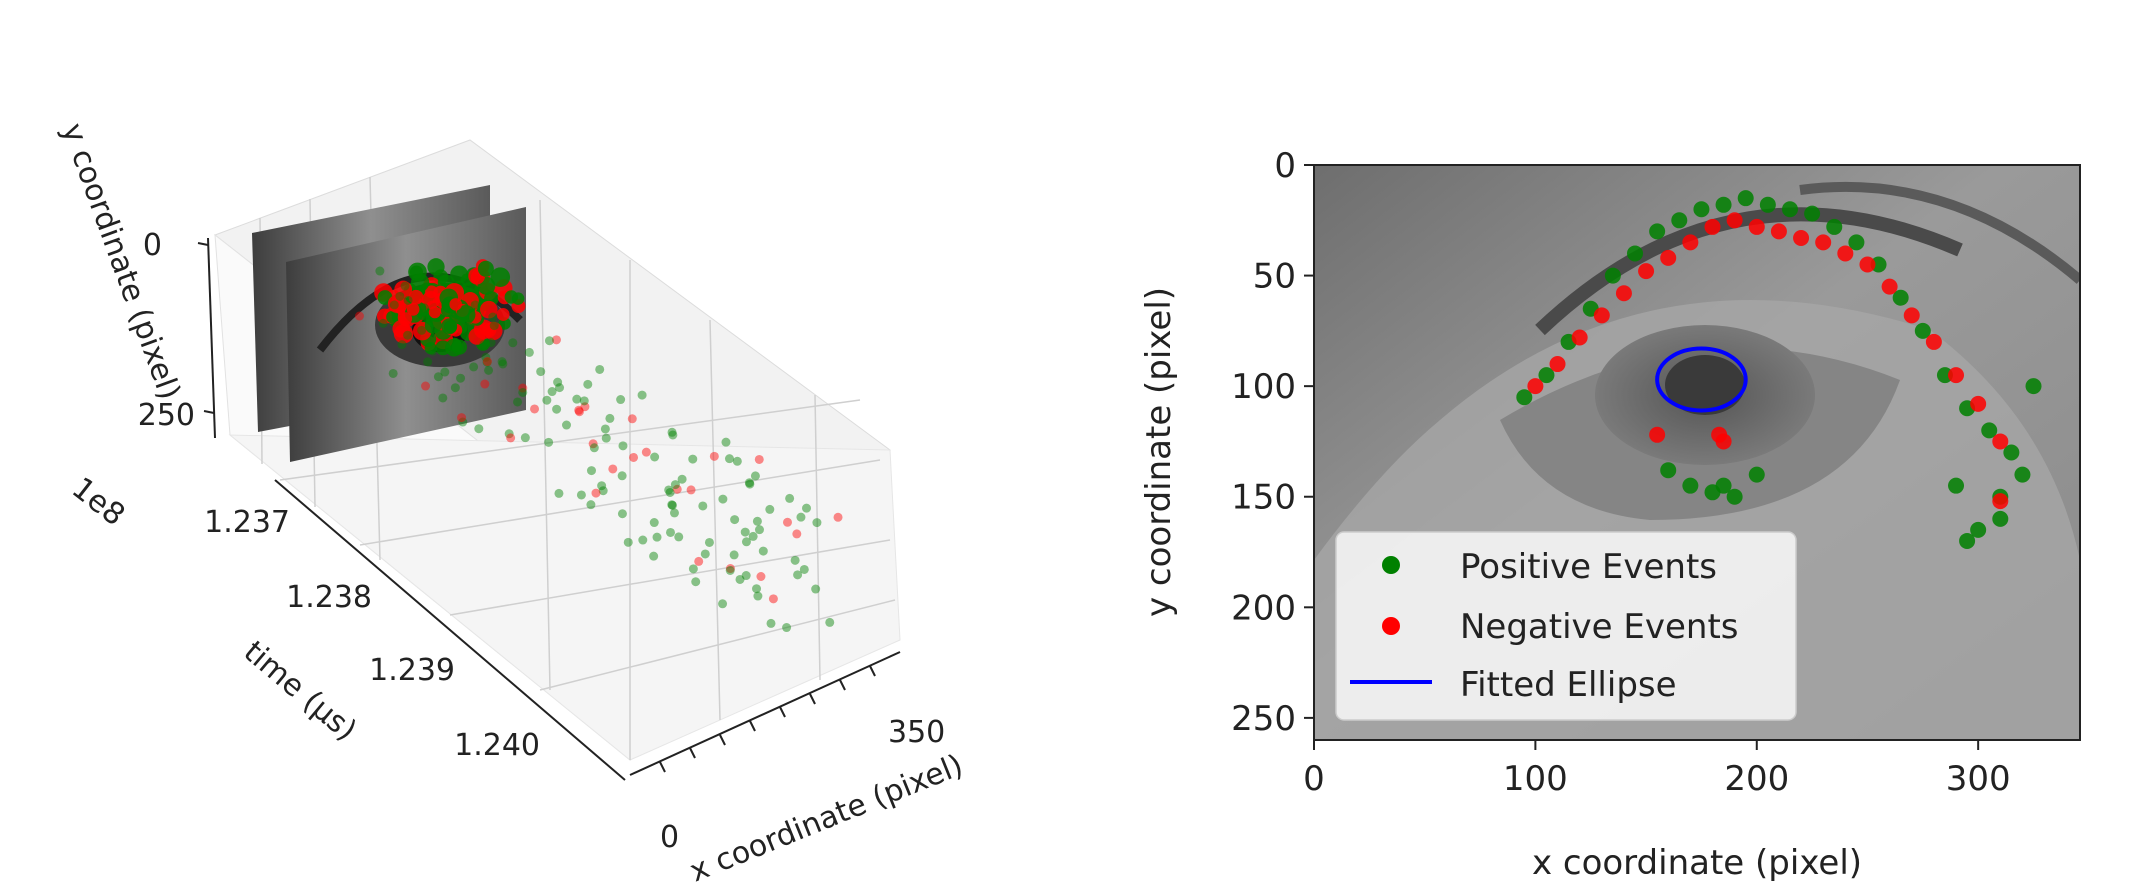  What do you see at coordinates (98, 502) in the screenshot?
I see `time-offset-label: 1e8` at bounding box center [98, 502].